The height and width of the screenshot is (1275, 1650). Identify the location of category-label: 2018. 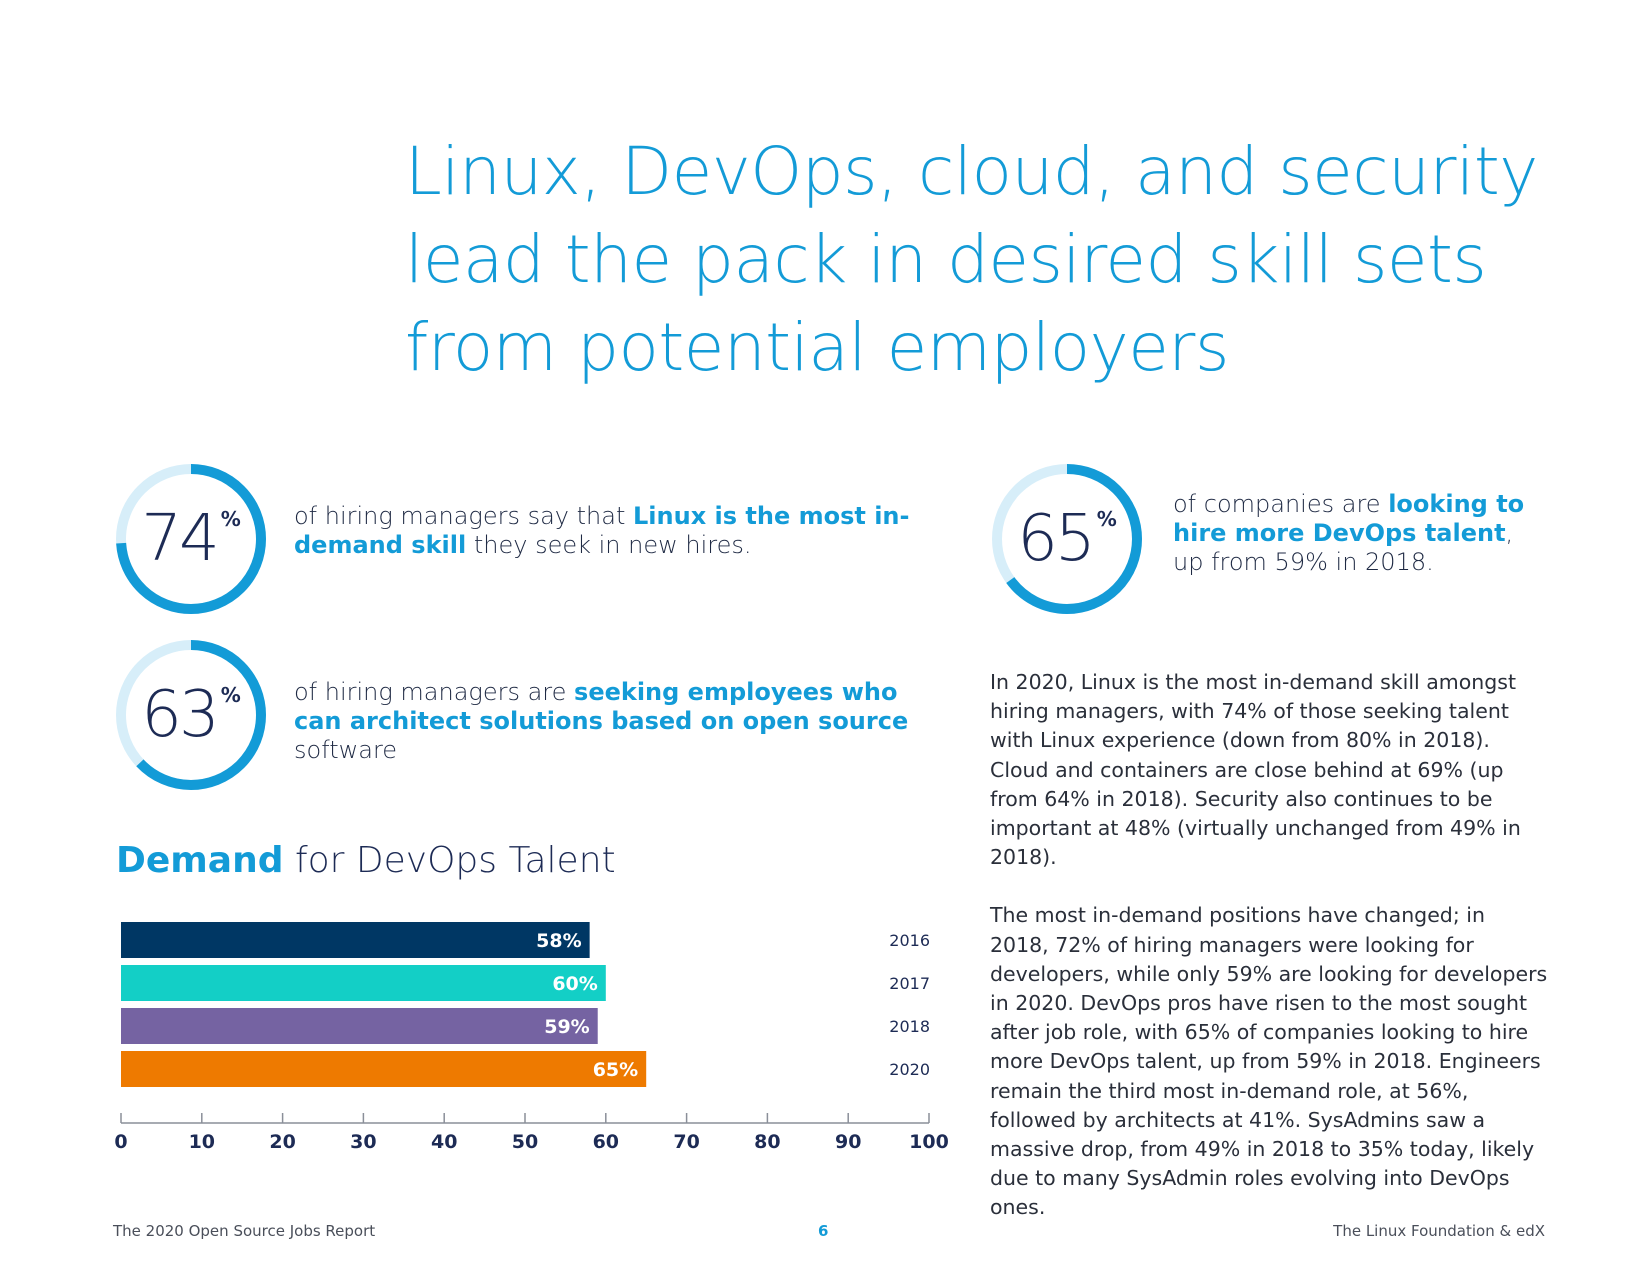
(909, 1026).